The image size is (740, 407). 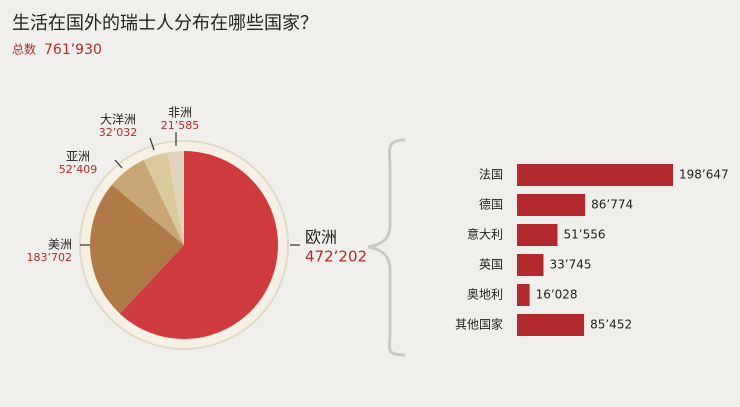 I want to click on bar-value: 16’028, so click(x=557, y=295).